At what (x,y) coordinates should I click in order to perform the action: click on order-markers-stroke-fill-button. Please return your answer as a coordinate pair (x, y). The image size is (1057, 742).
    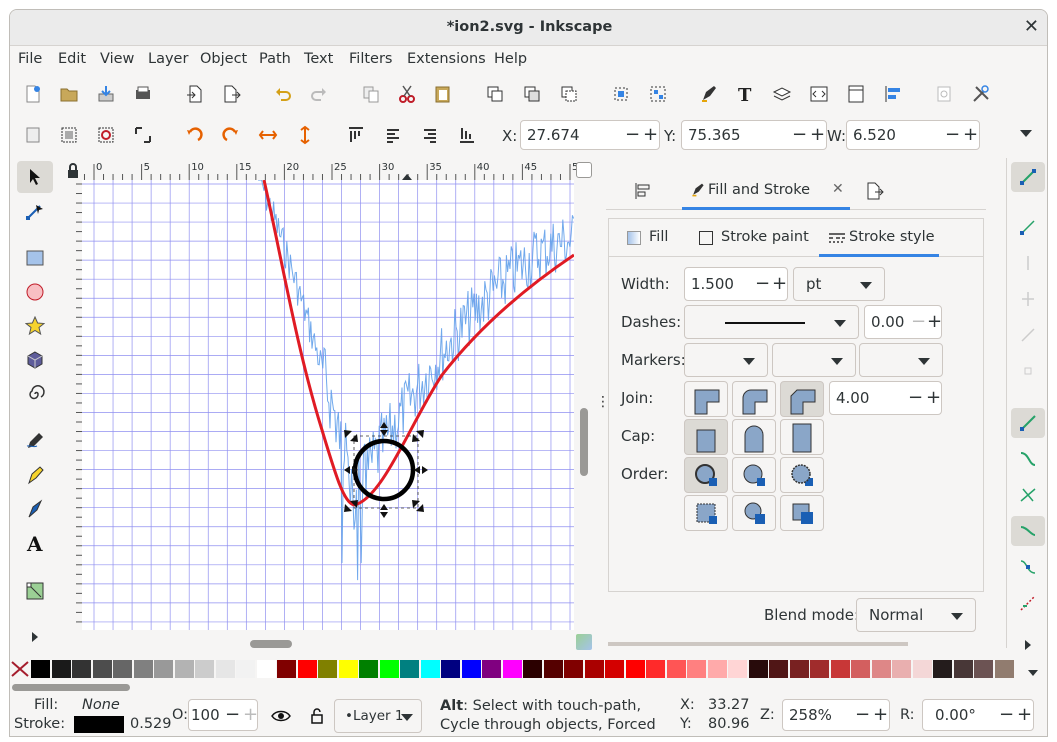
    Looking at the image, I should click on (802, 513).